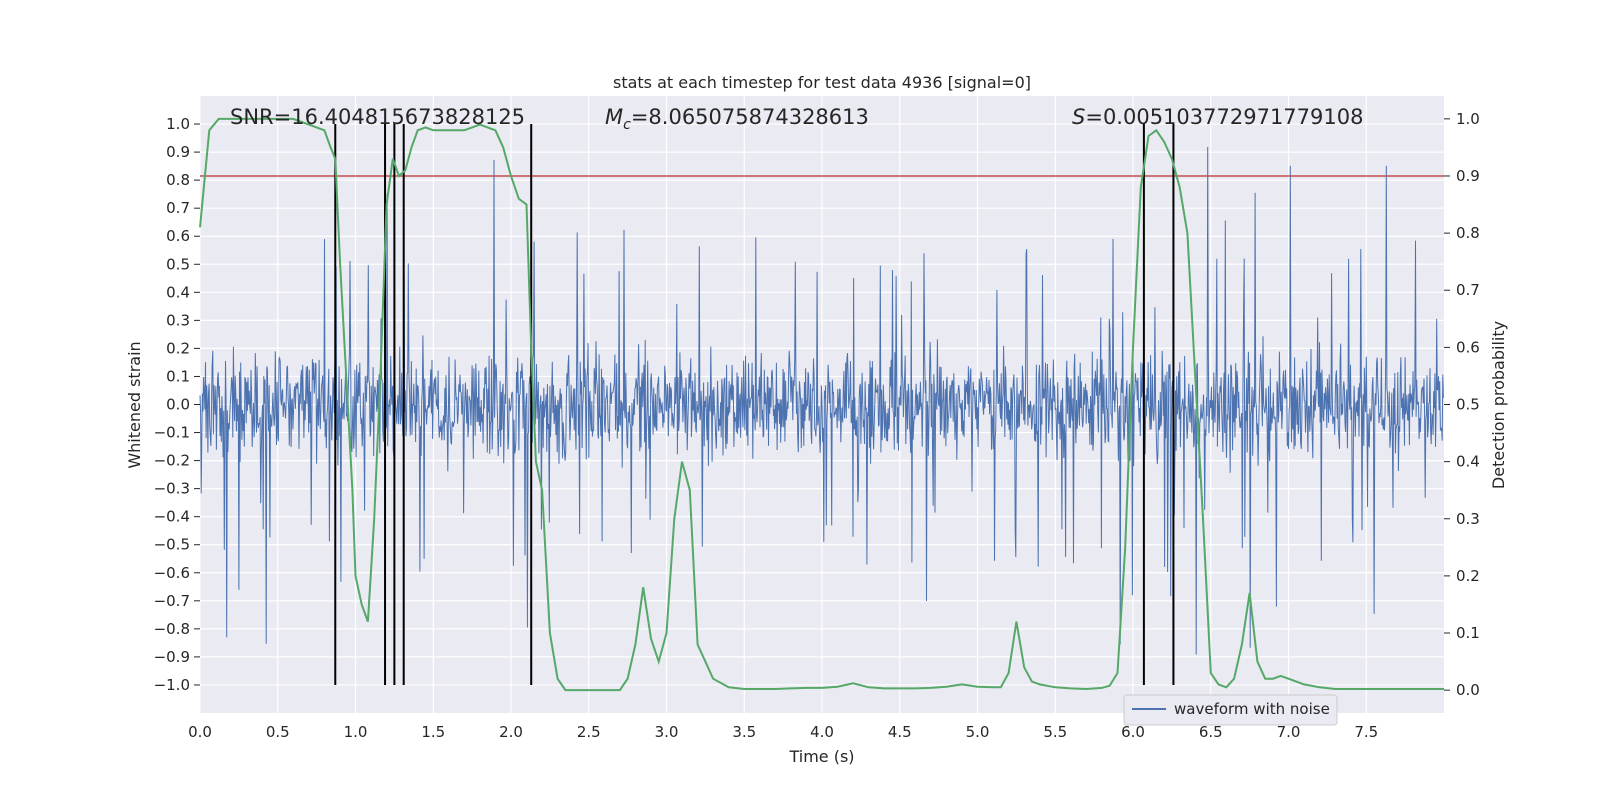  I want to click on y-tick-label: 0.8, so click(178, 180).